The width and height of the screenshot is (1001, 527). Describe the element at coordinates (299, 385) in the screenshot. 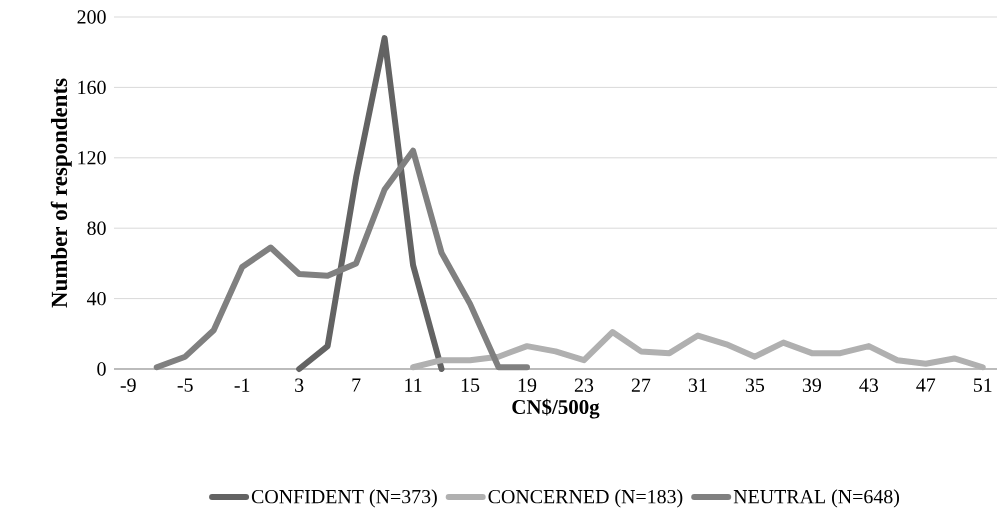

I see `x-tick-label: 3` at that location.